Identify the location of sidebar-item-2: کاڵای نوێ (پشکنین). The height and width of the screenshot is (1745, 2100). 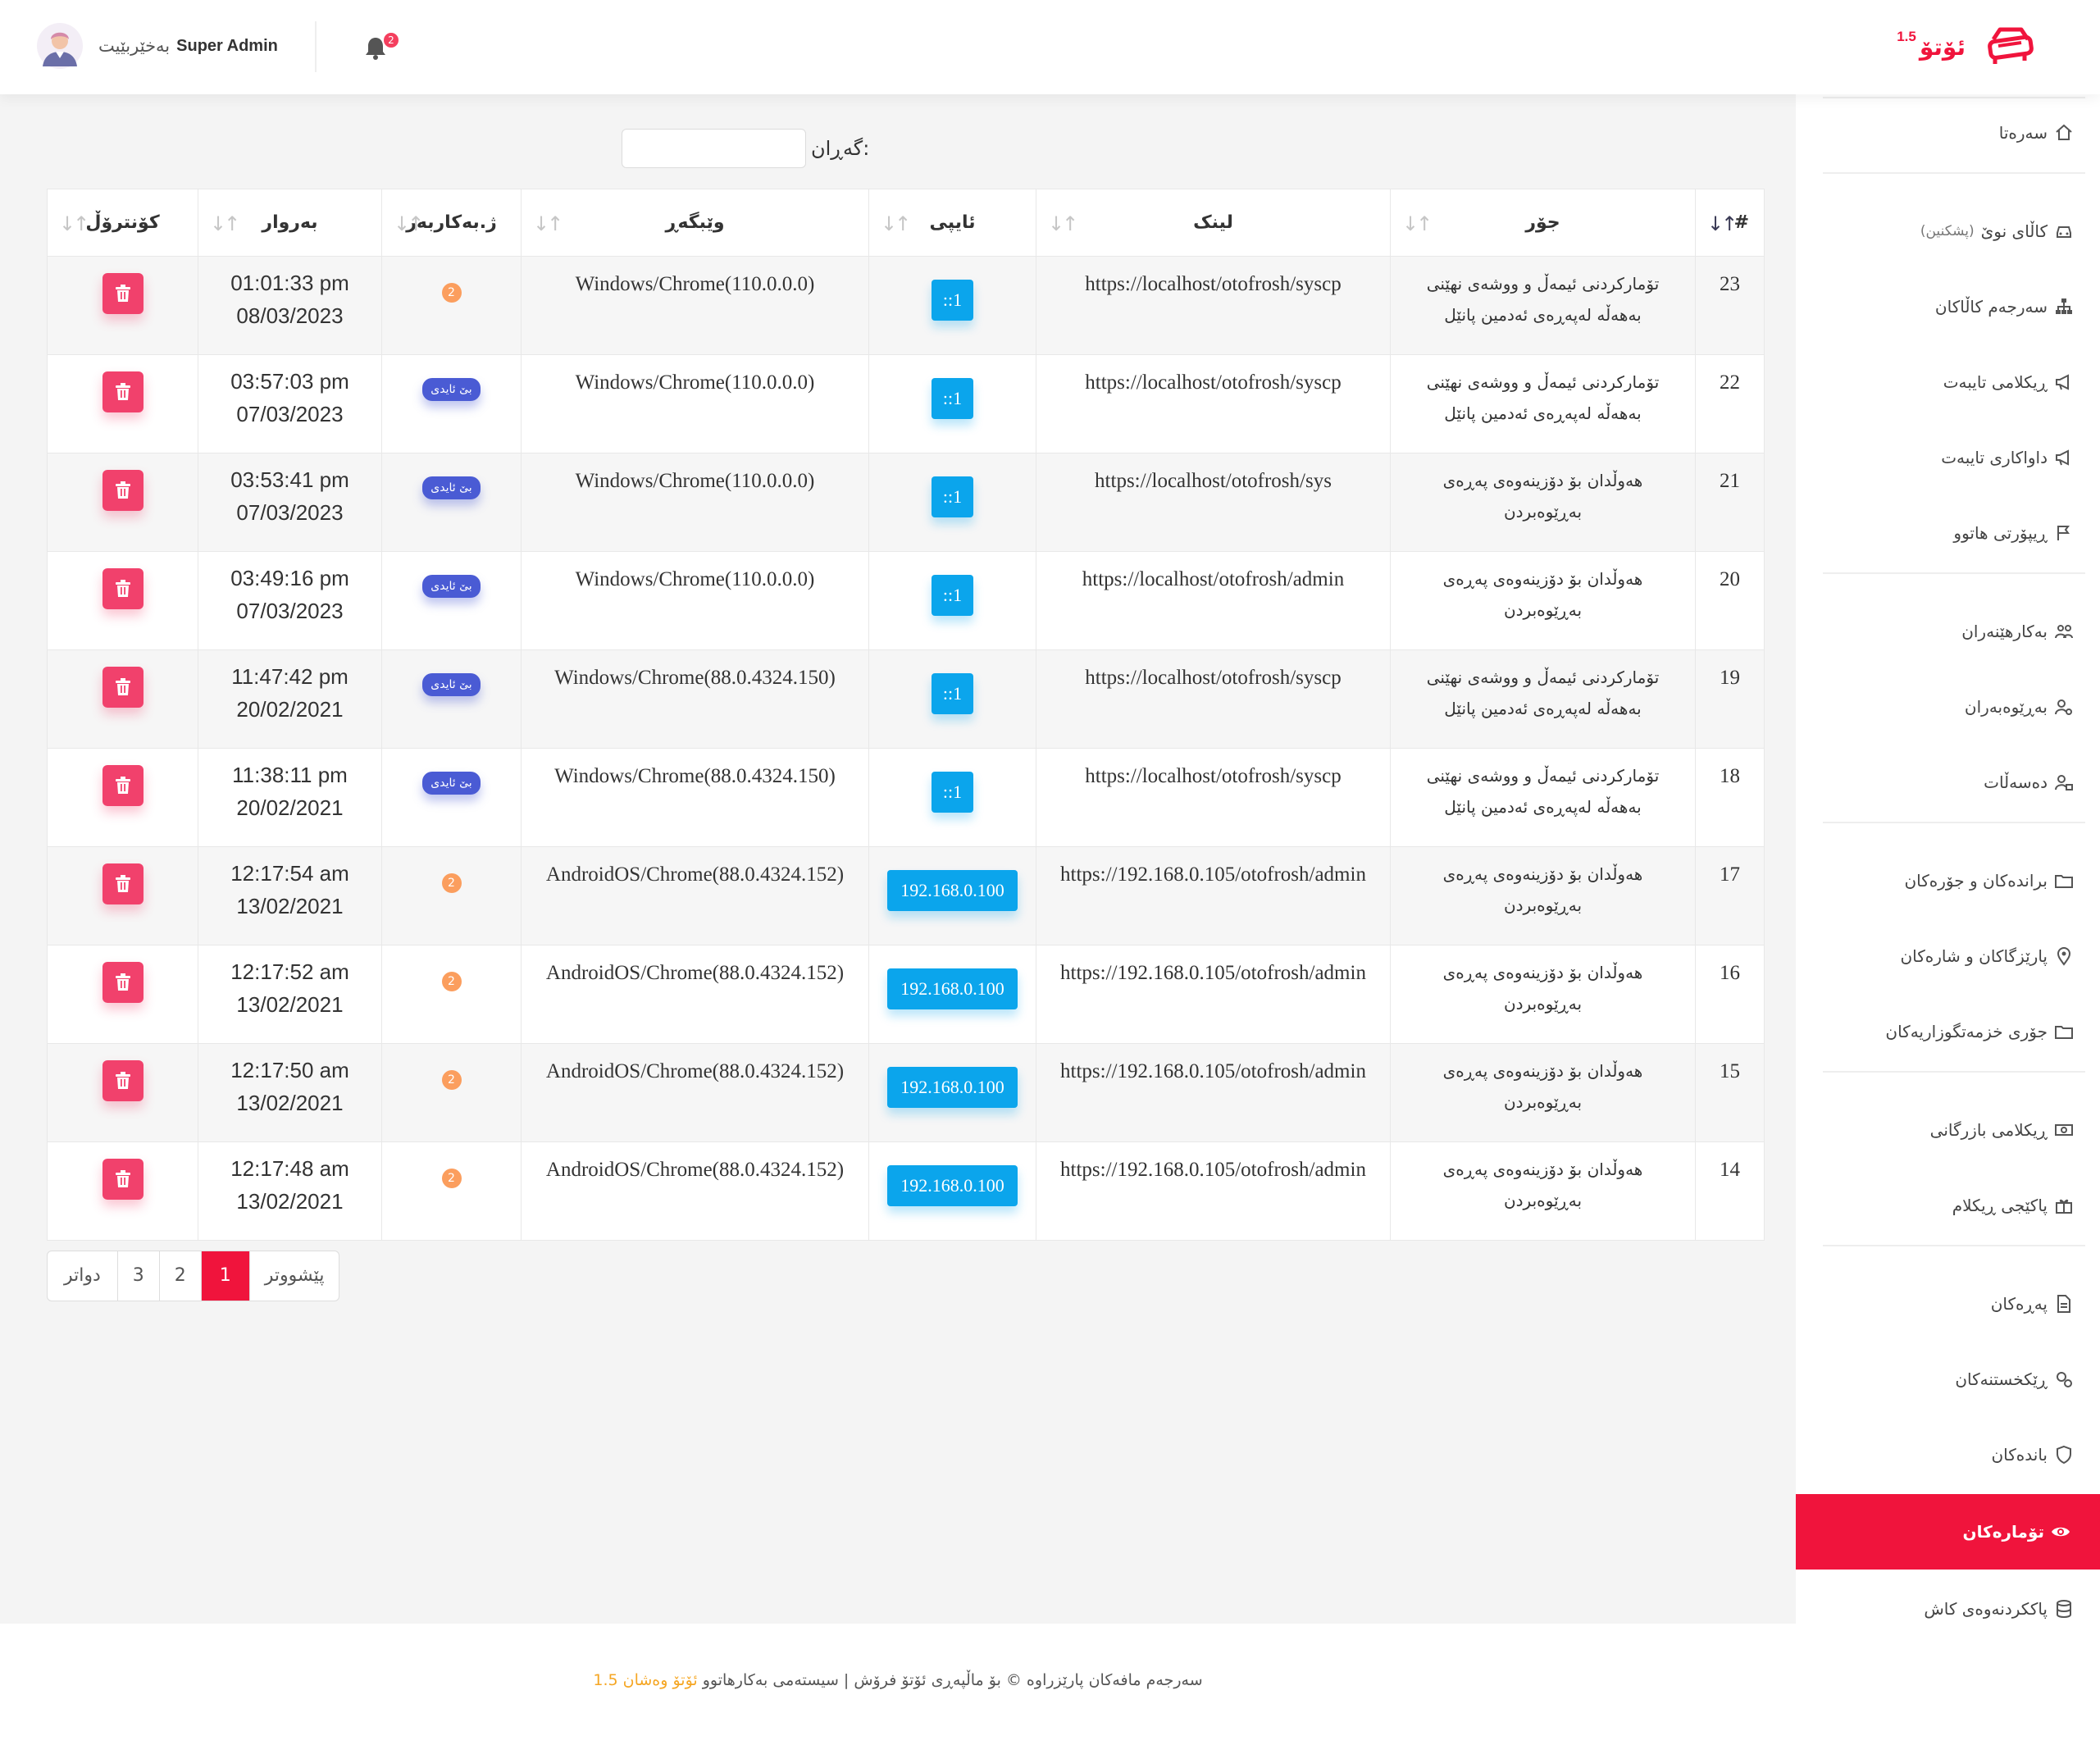
(1961, 231).